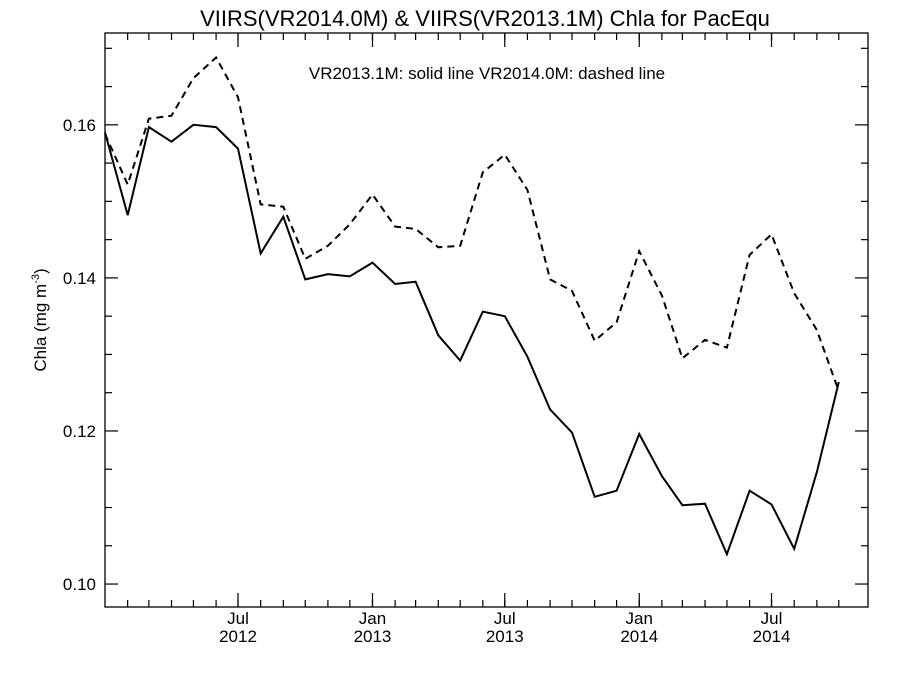 The height and width of the screenshot is (675, 900). What do you see at coordinates (79, 278) in the screenshot?
I see `y-tick-label: 0.14` at bounding box center [79, 278].